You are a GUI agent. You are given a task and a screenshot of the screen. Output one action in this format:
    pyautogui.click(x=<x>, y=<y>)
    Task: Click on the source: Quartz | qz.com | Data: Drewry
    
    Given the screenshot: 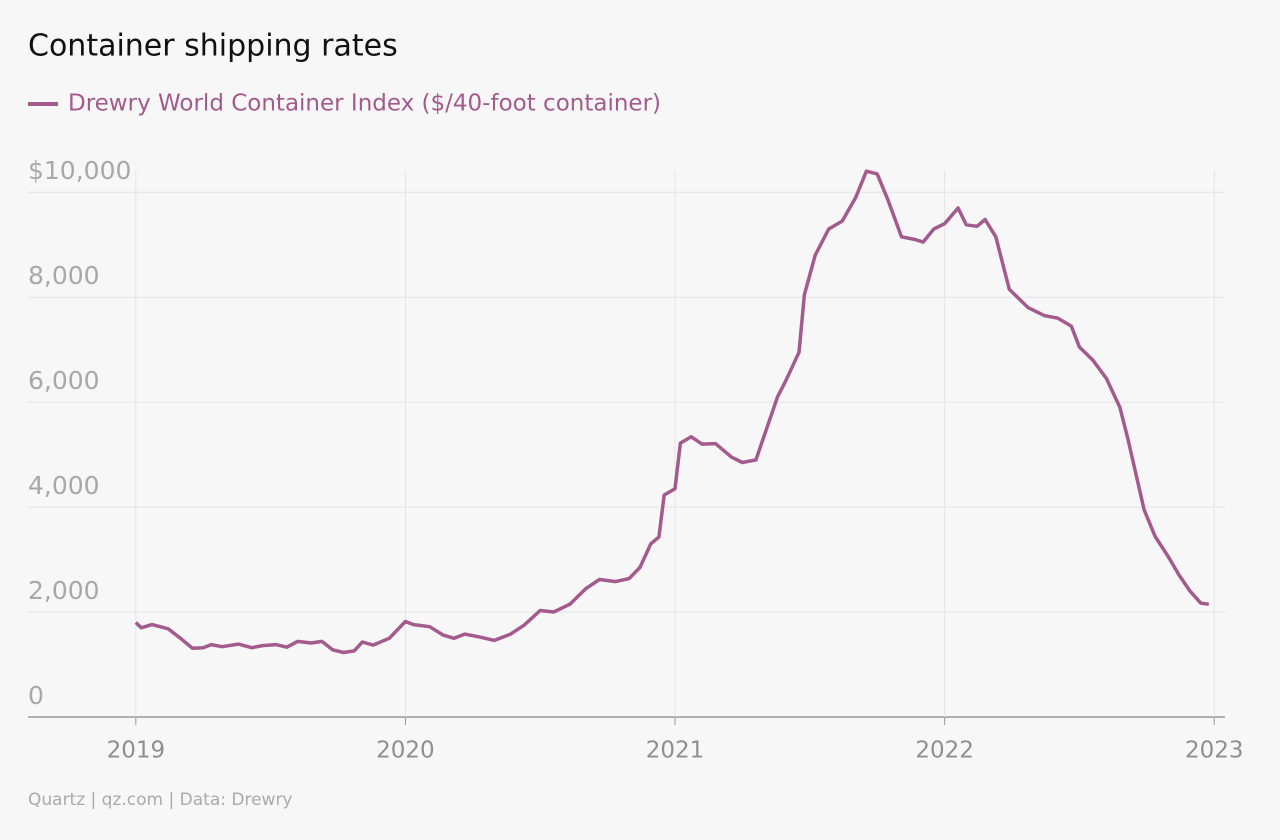 What is the action you would take?
    pyautogui.click(x=160, y=800)
    